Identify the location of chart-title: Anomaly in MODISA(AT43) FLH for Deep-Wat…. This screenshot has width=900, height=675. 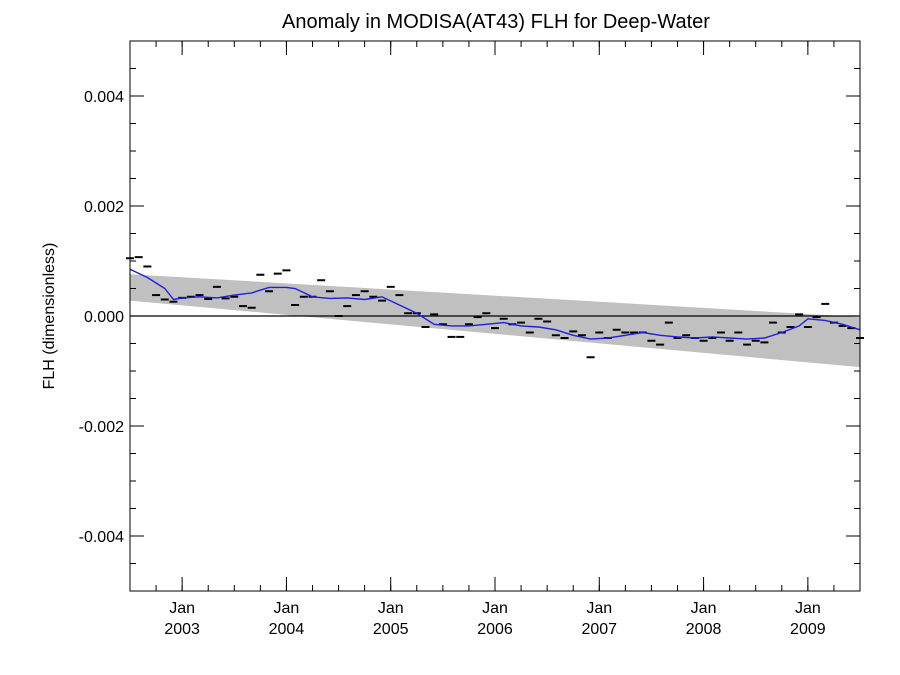
(496, 22).